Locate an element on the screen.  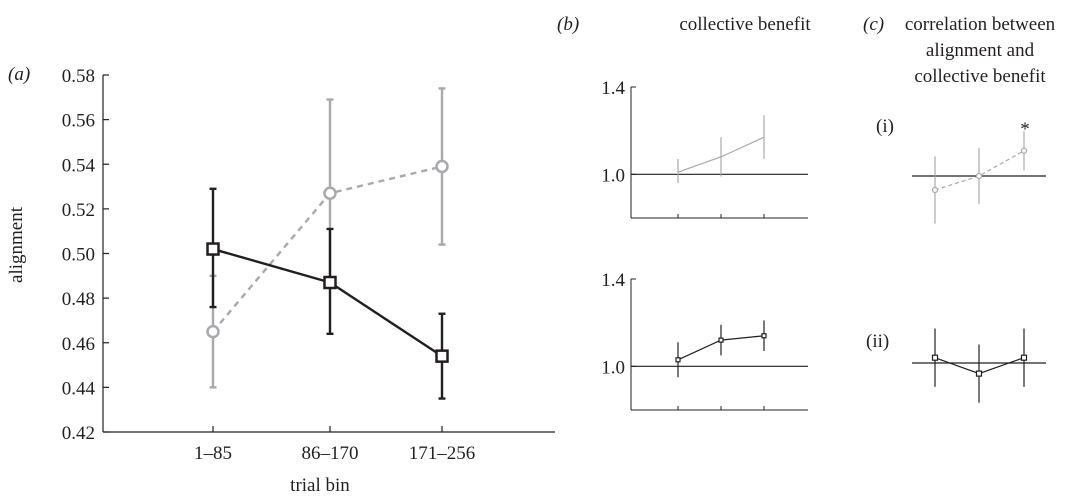
panel-b1-ytick-label-1: 1.4 is located at coordinates (613, 88).